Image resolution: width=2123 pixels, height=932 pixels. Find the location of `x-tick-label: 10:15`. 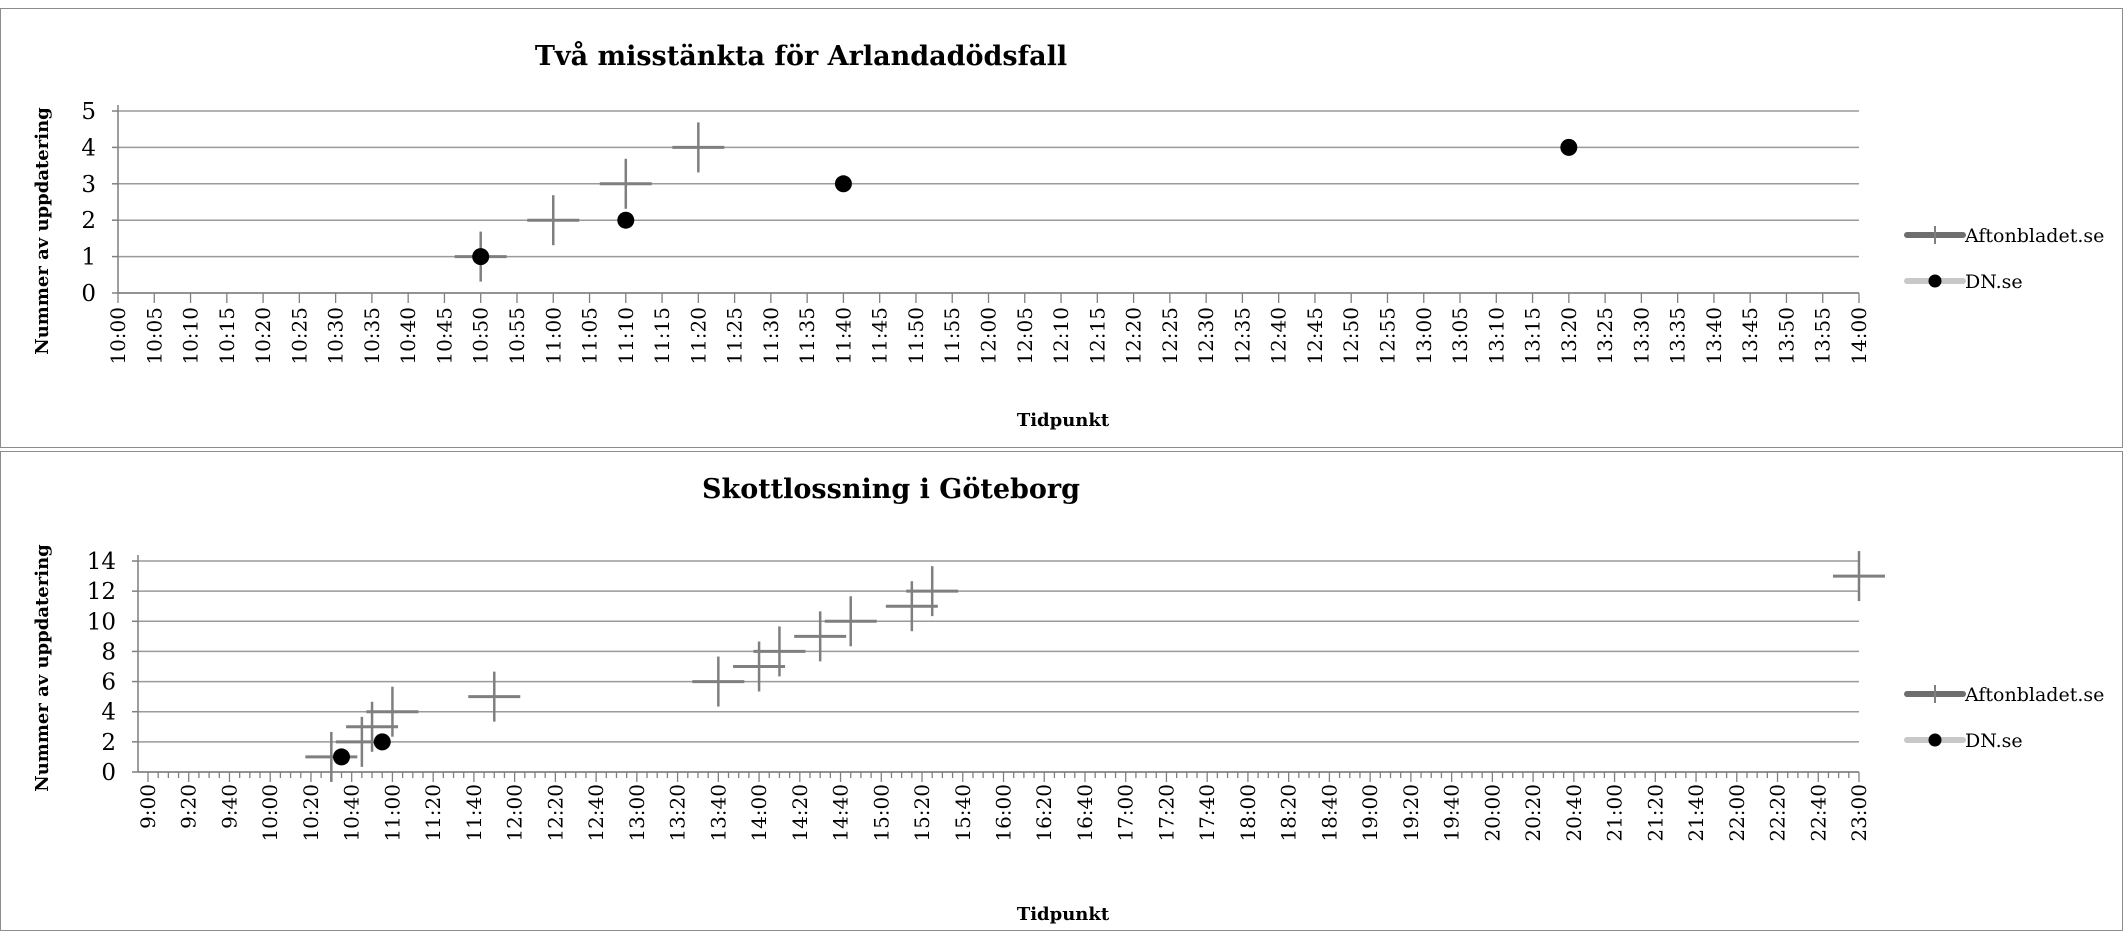

x-tick-label: 10:15 is located at coordinates (227, 336).